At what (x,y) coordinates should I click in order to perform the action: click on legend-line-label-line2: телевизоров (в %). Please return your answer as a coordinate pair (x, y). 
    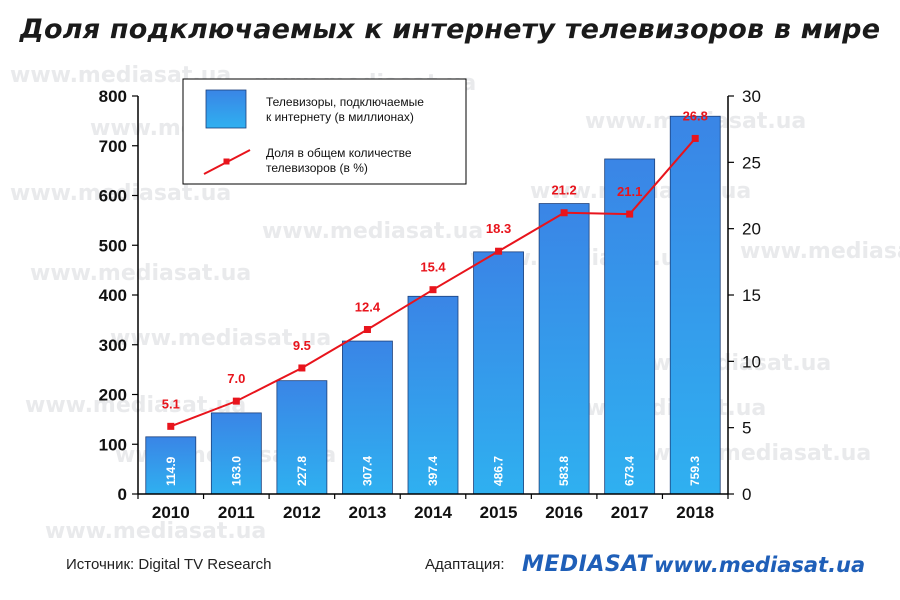
    Looking at the image, I should click on (317, 168).